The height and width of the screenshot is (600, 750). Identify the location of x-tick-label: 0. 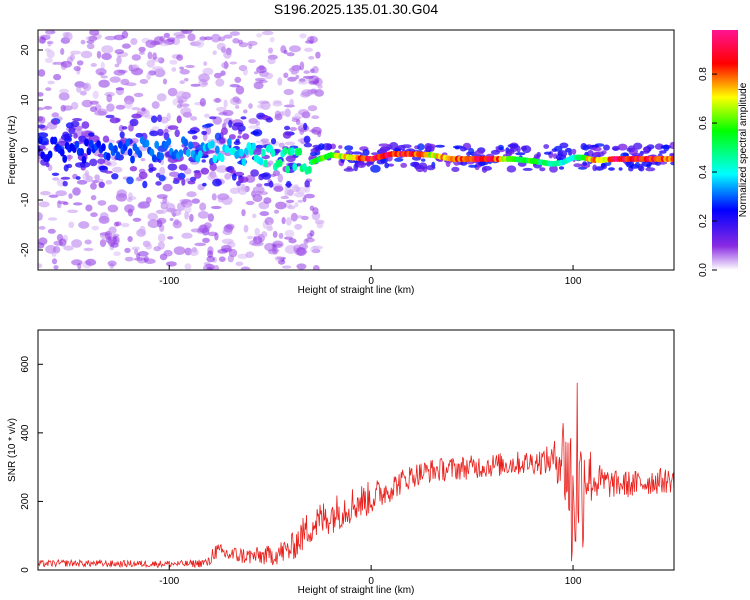
(371, 581).